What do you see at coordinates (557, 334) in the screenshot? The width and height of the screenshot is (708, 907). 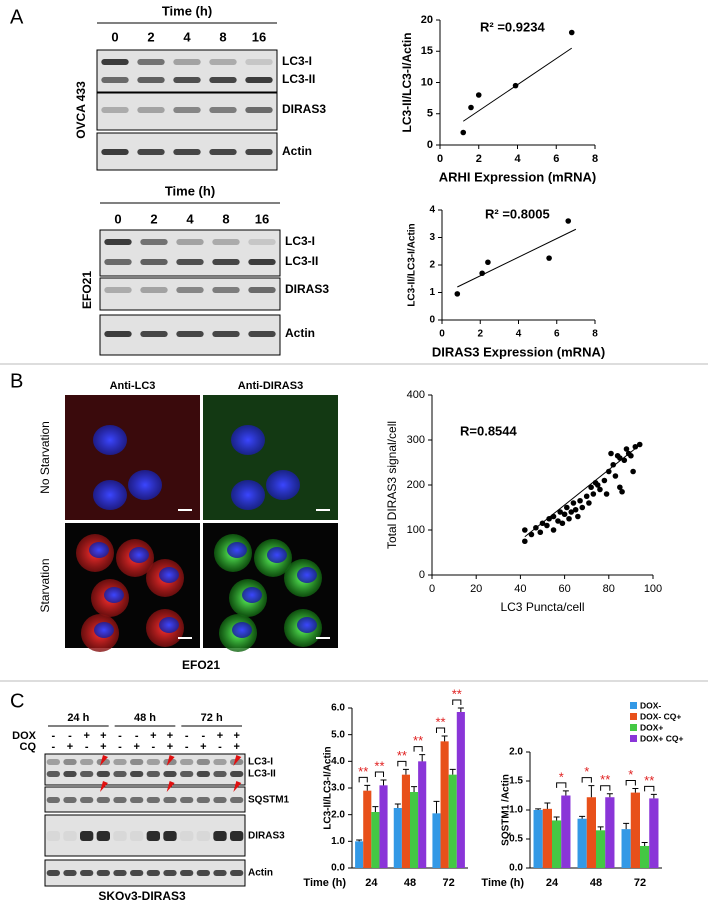 I see `x-tick-label: 6` at bounding box center [557, 334].